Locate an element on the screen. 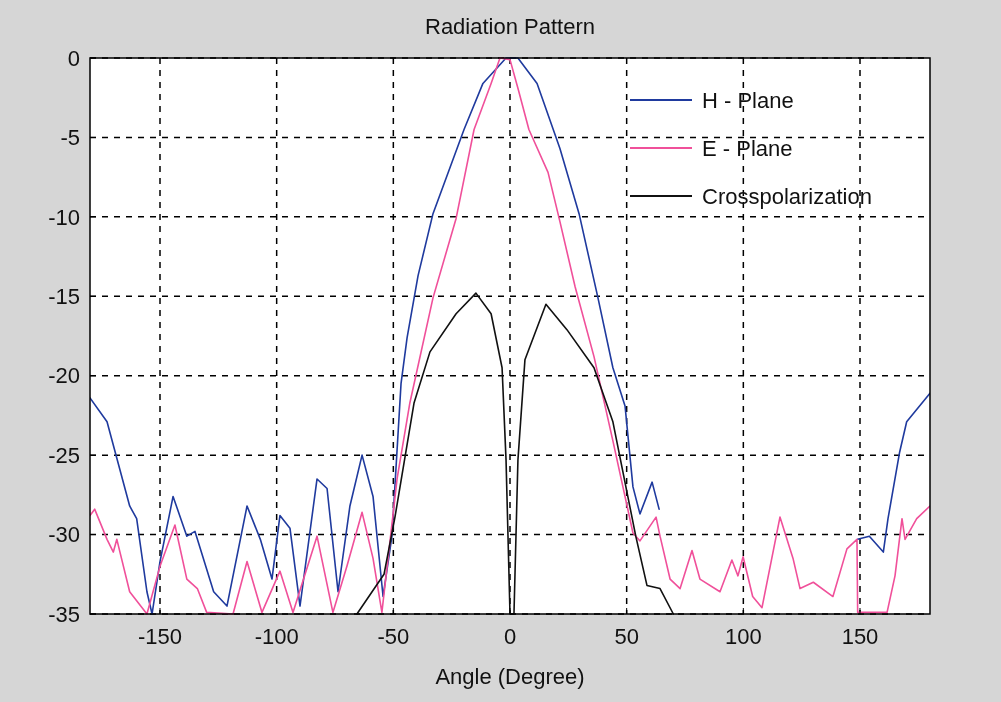 The image size is (1001, 702). y-tick-label: 0 is located at coordinates (73, 58).